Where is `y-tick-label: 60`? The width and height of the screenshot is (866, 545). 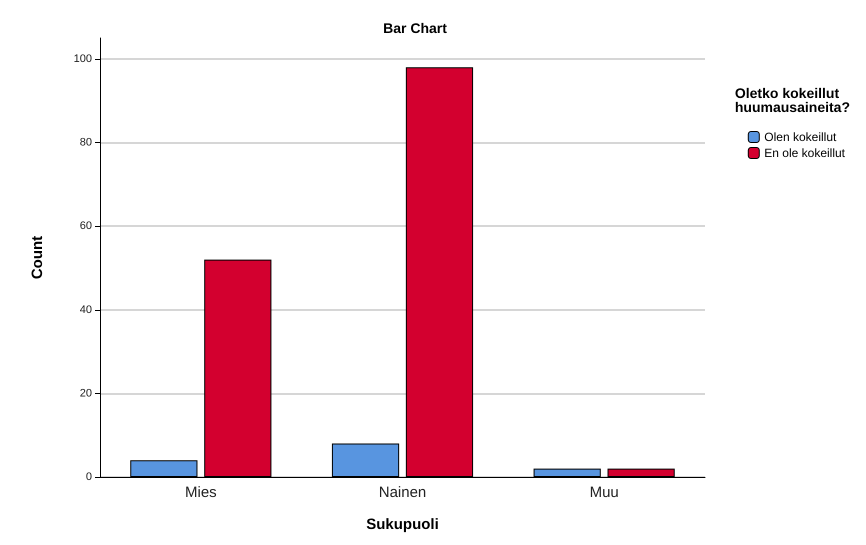 y-tick-label: 60 is located at coordinates (86, 226).